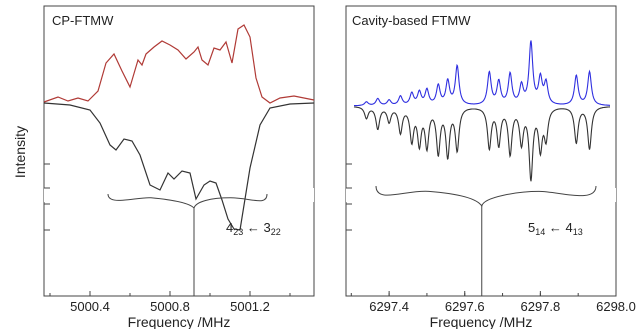  What do you see at coordinates (90, 306) in the screenshot?
I see `x-tick-label: 5000.4` at bounding box center [90, 306].